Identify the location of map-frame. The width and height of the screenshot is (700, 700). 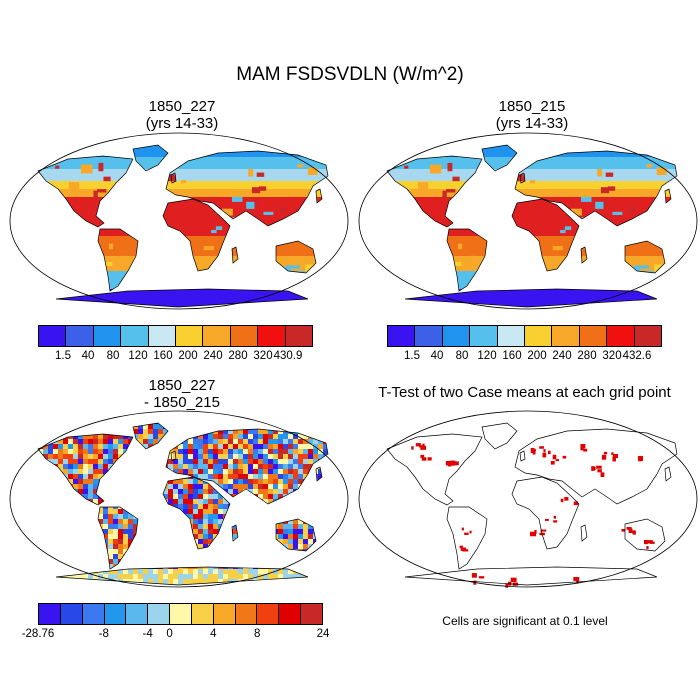
(179, 221).